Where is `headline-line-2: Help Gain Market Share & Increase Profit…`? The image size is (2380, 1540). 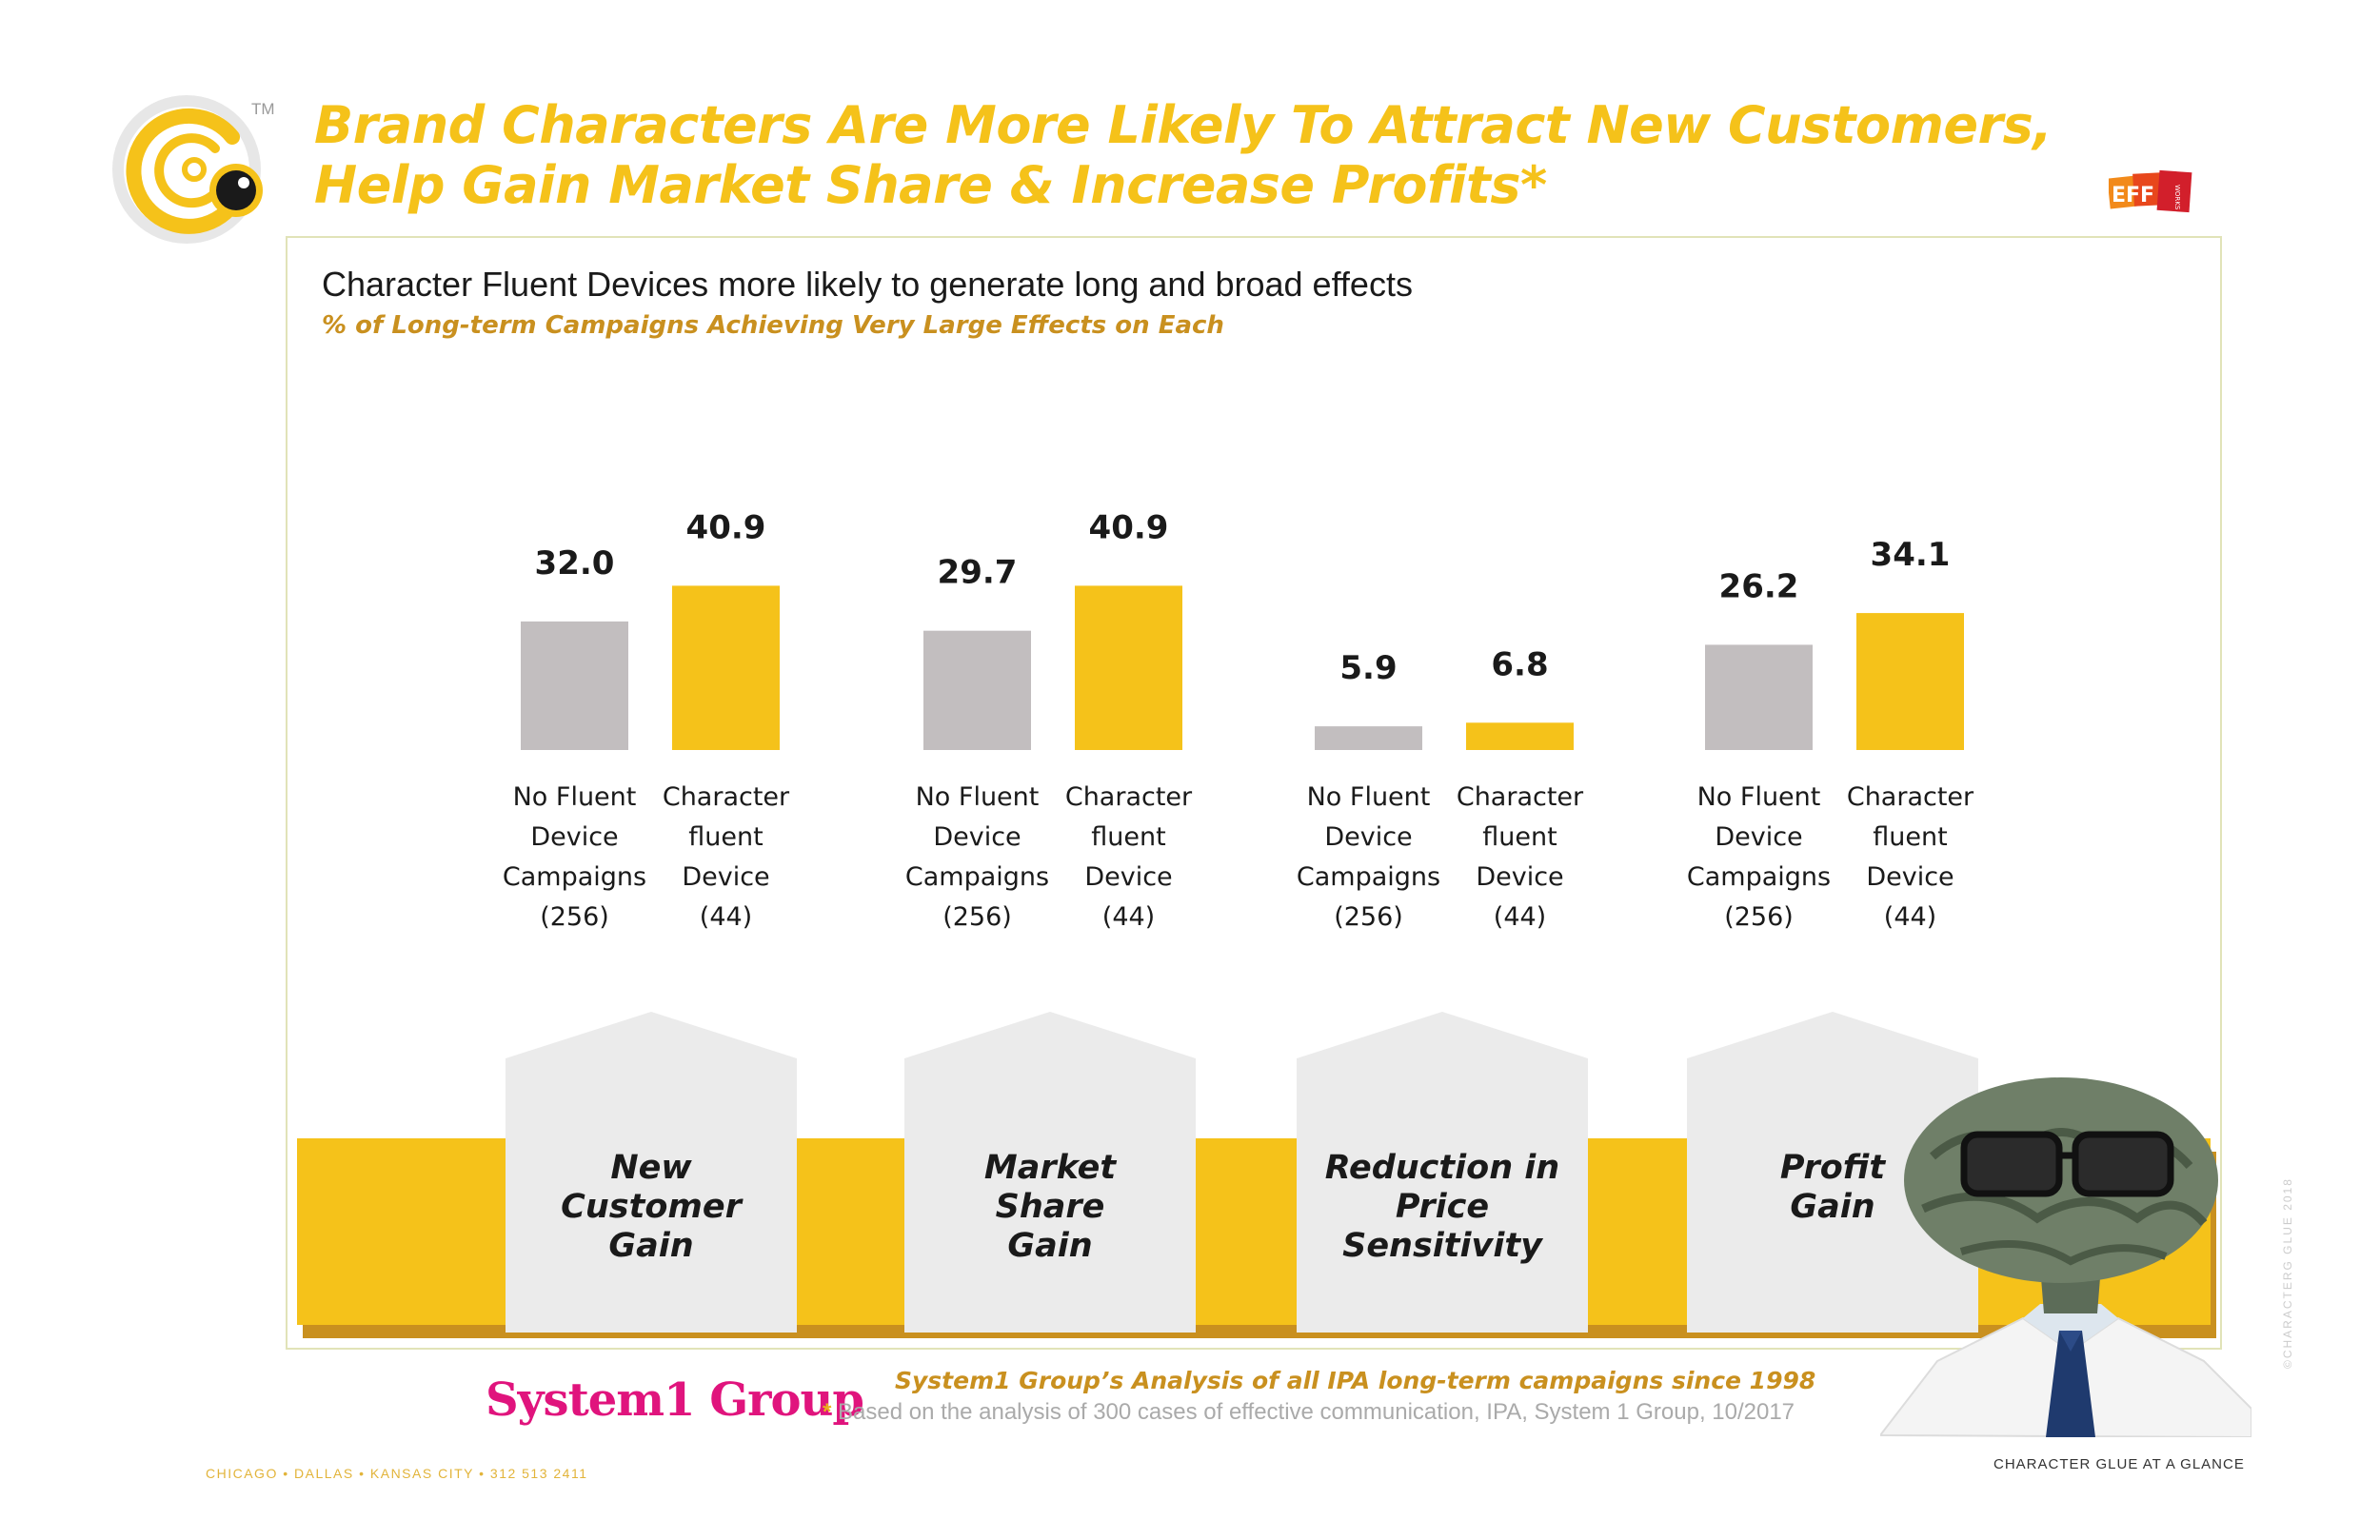
headline-line-2: Help Gain Market Share & Increase Profit… is located at coordinates (930, 185).